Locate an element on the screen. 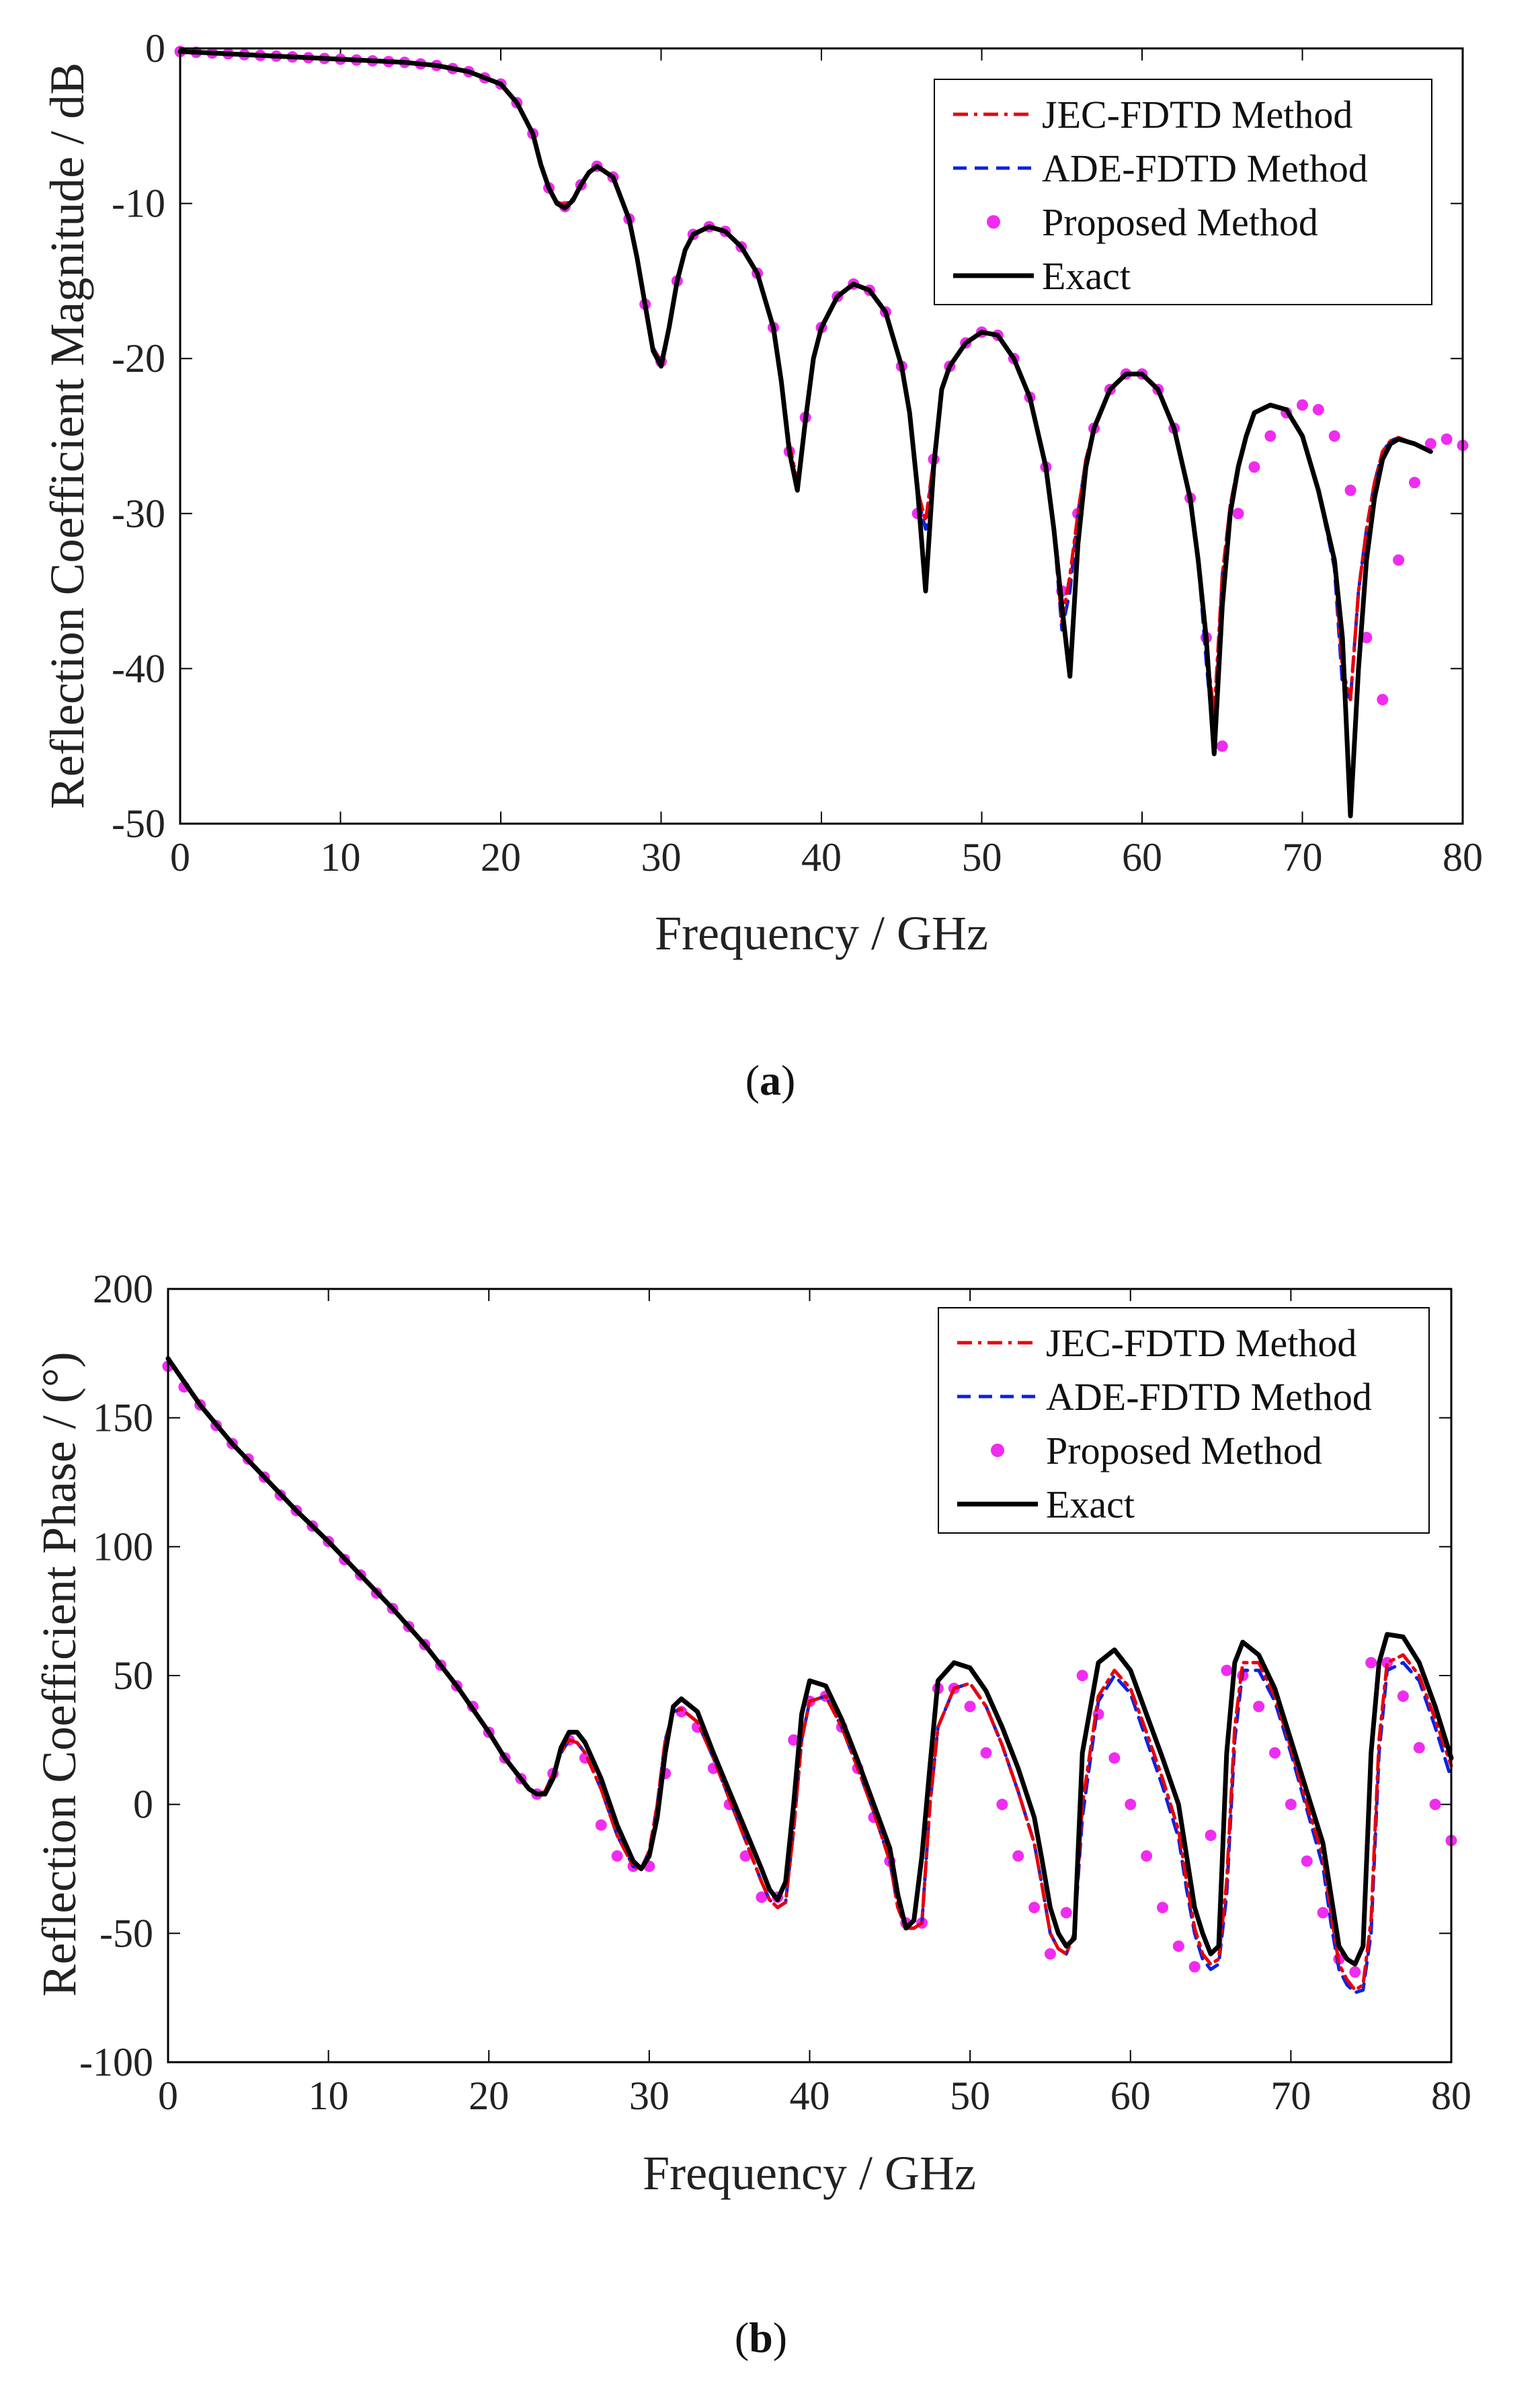 The height and width of the screenshot is (2395, 1540). y-tick-label-b: -50 is located at coordinates (126, 1933).